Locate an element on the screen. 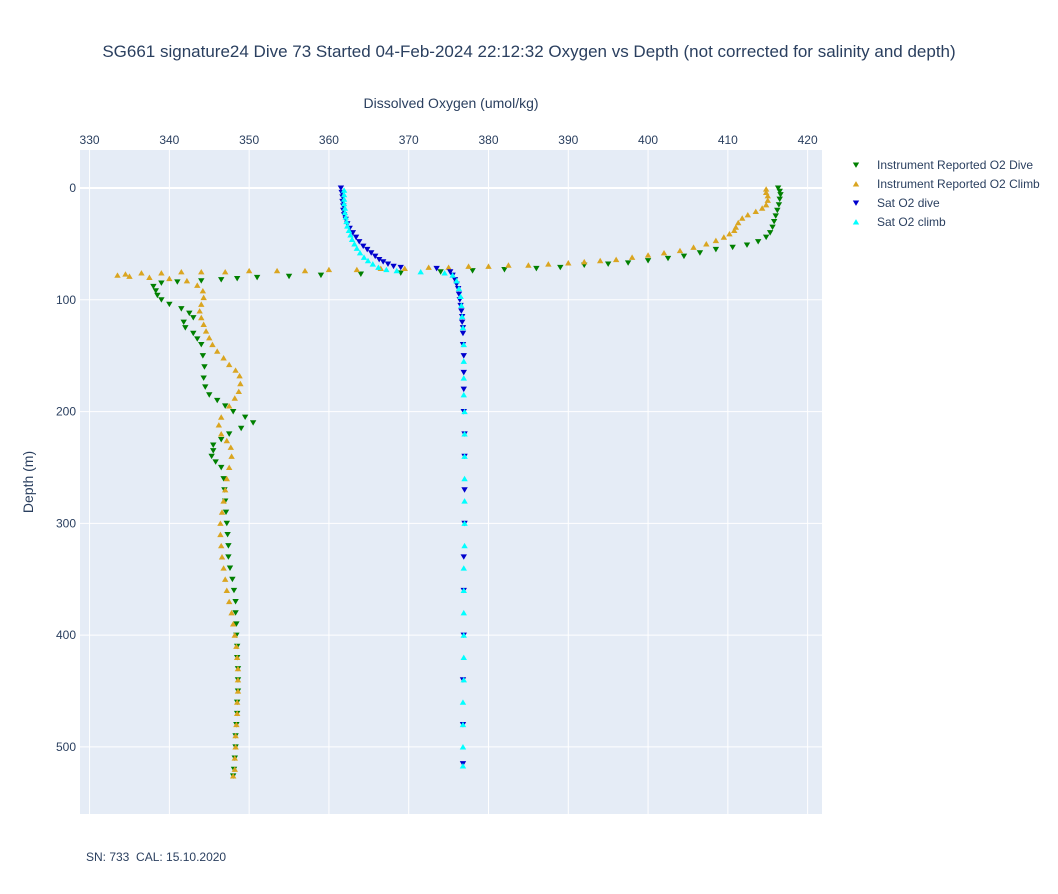 The image size is (1058, 894). series-sat-o2-climb is located at coordinates (404, 478).